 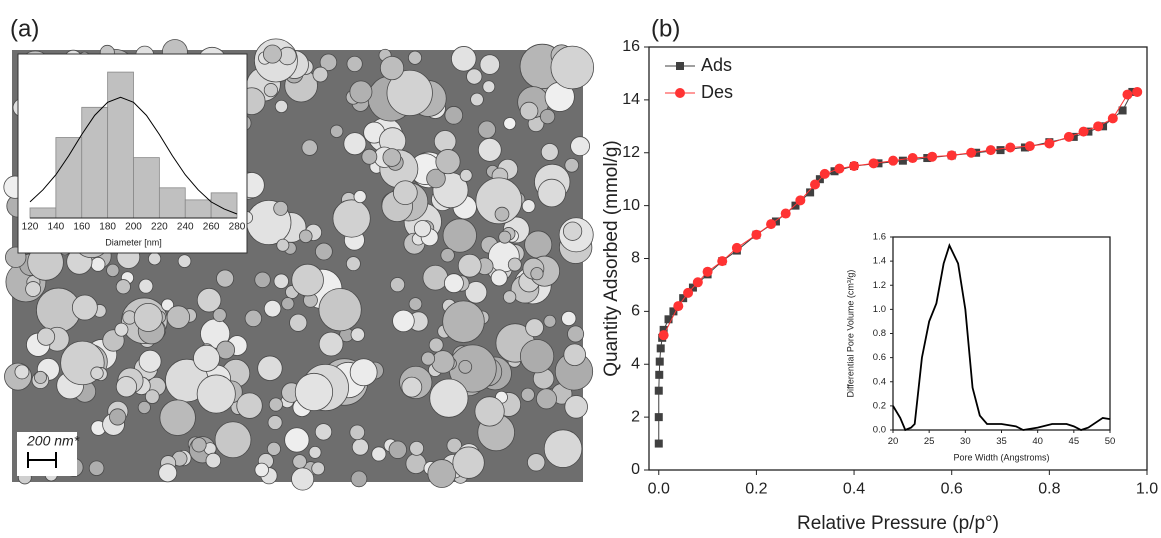 I want to click on y-tick-label: 0, so click(x=635, y=469).